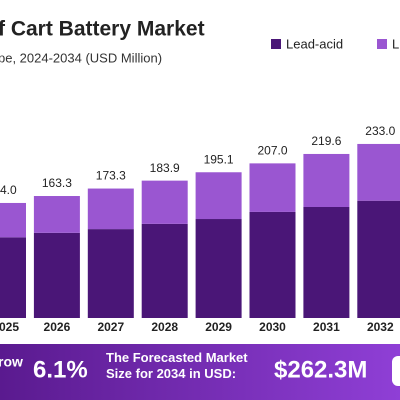  What do you see at coordinates (326, 141) in the screenshot?
I see `total-label: 219.6` at bounding box center [326, 141].